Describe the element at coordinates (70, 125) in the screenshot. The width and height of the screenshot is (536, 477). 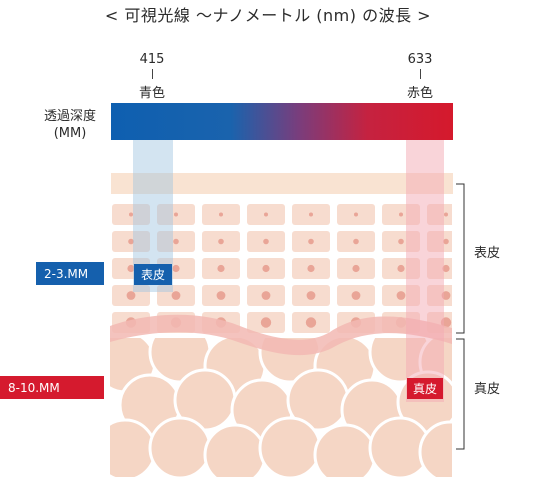
I see `penetration-depth-label: 透過深度 (MM)` at that location.